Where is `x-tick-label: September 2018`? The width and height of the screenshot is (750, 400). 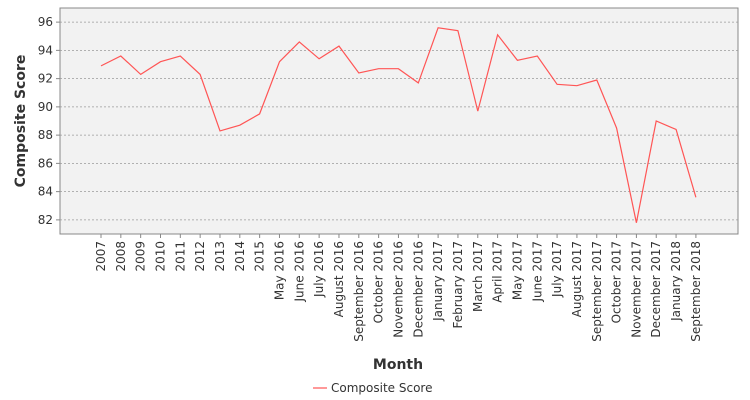
x-tick-label: September 2018 is located at coordinates (696, 291).